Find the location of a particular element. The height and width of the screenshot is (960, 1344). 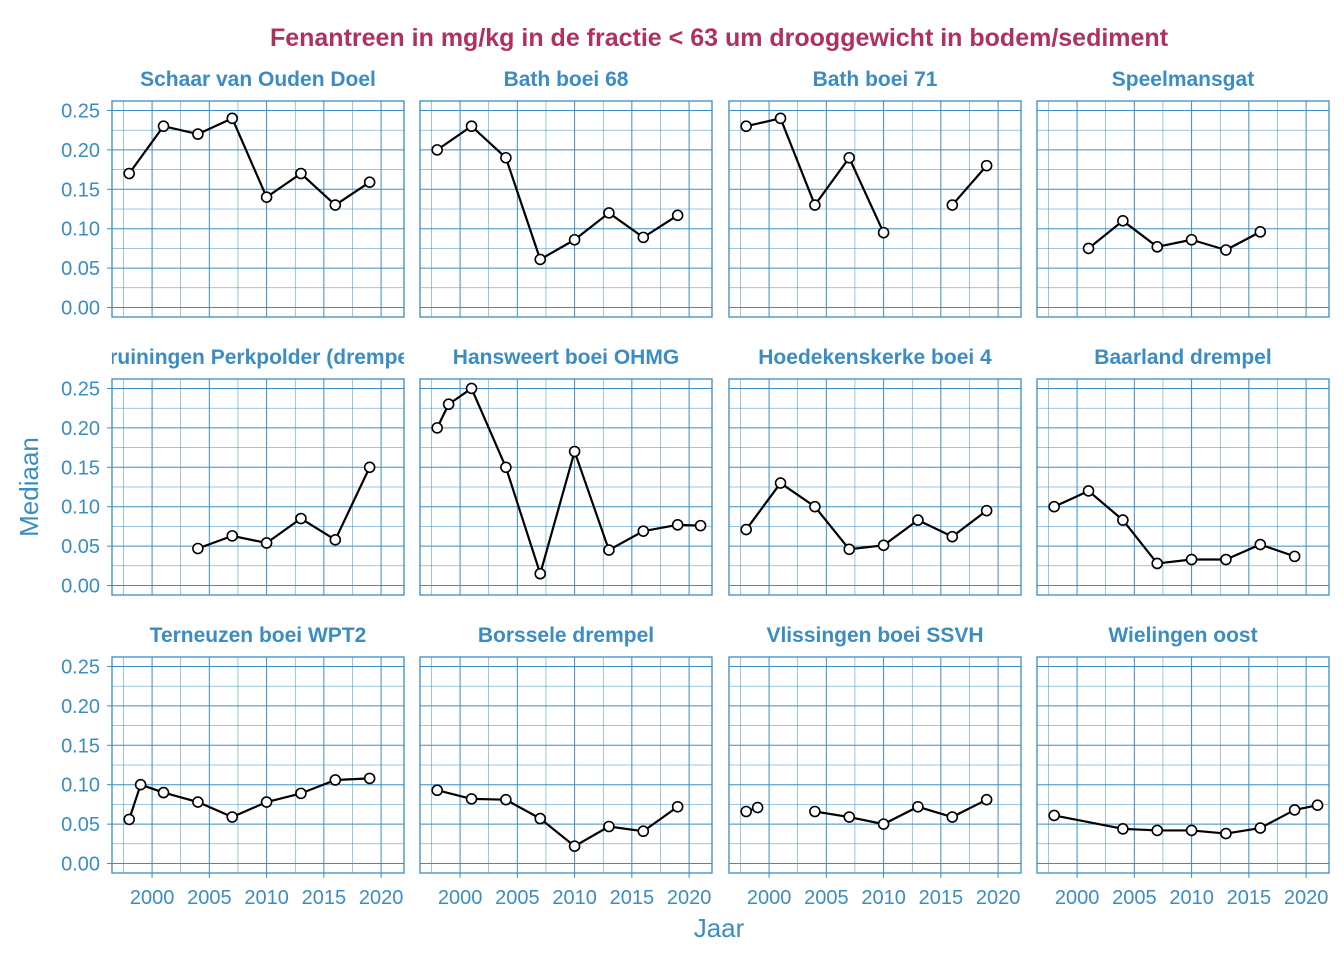

facet-panel: Vlissingen boei SSVH 2000 2005 2010 2015 2020 is located at coordinates (875, 766).